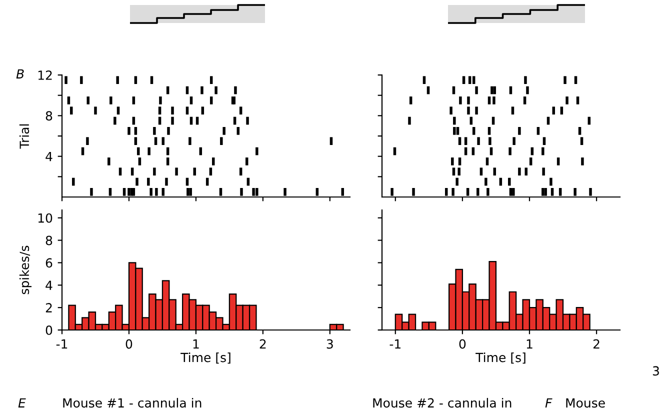 Image resolution: width=664 pixels, height=415 pixels. Describe the element at coordinates (49, 330) in the screenshot. I see `y-tick-label: 0` at that location.